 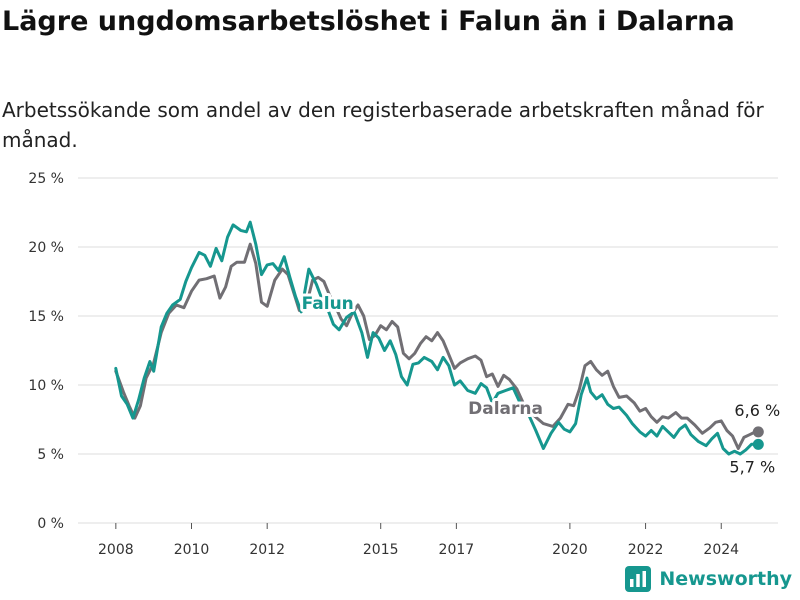 I want to click on x-tick-label: 2015, so click(x=381, y=550).